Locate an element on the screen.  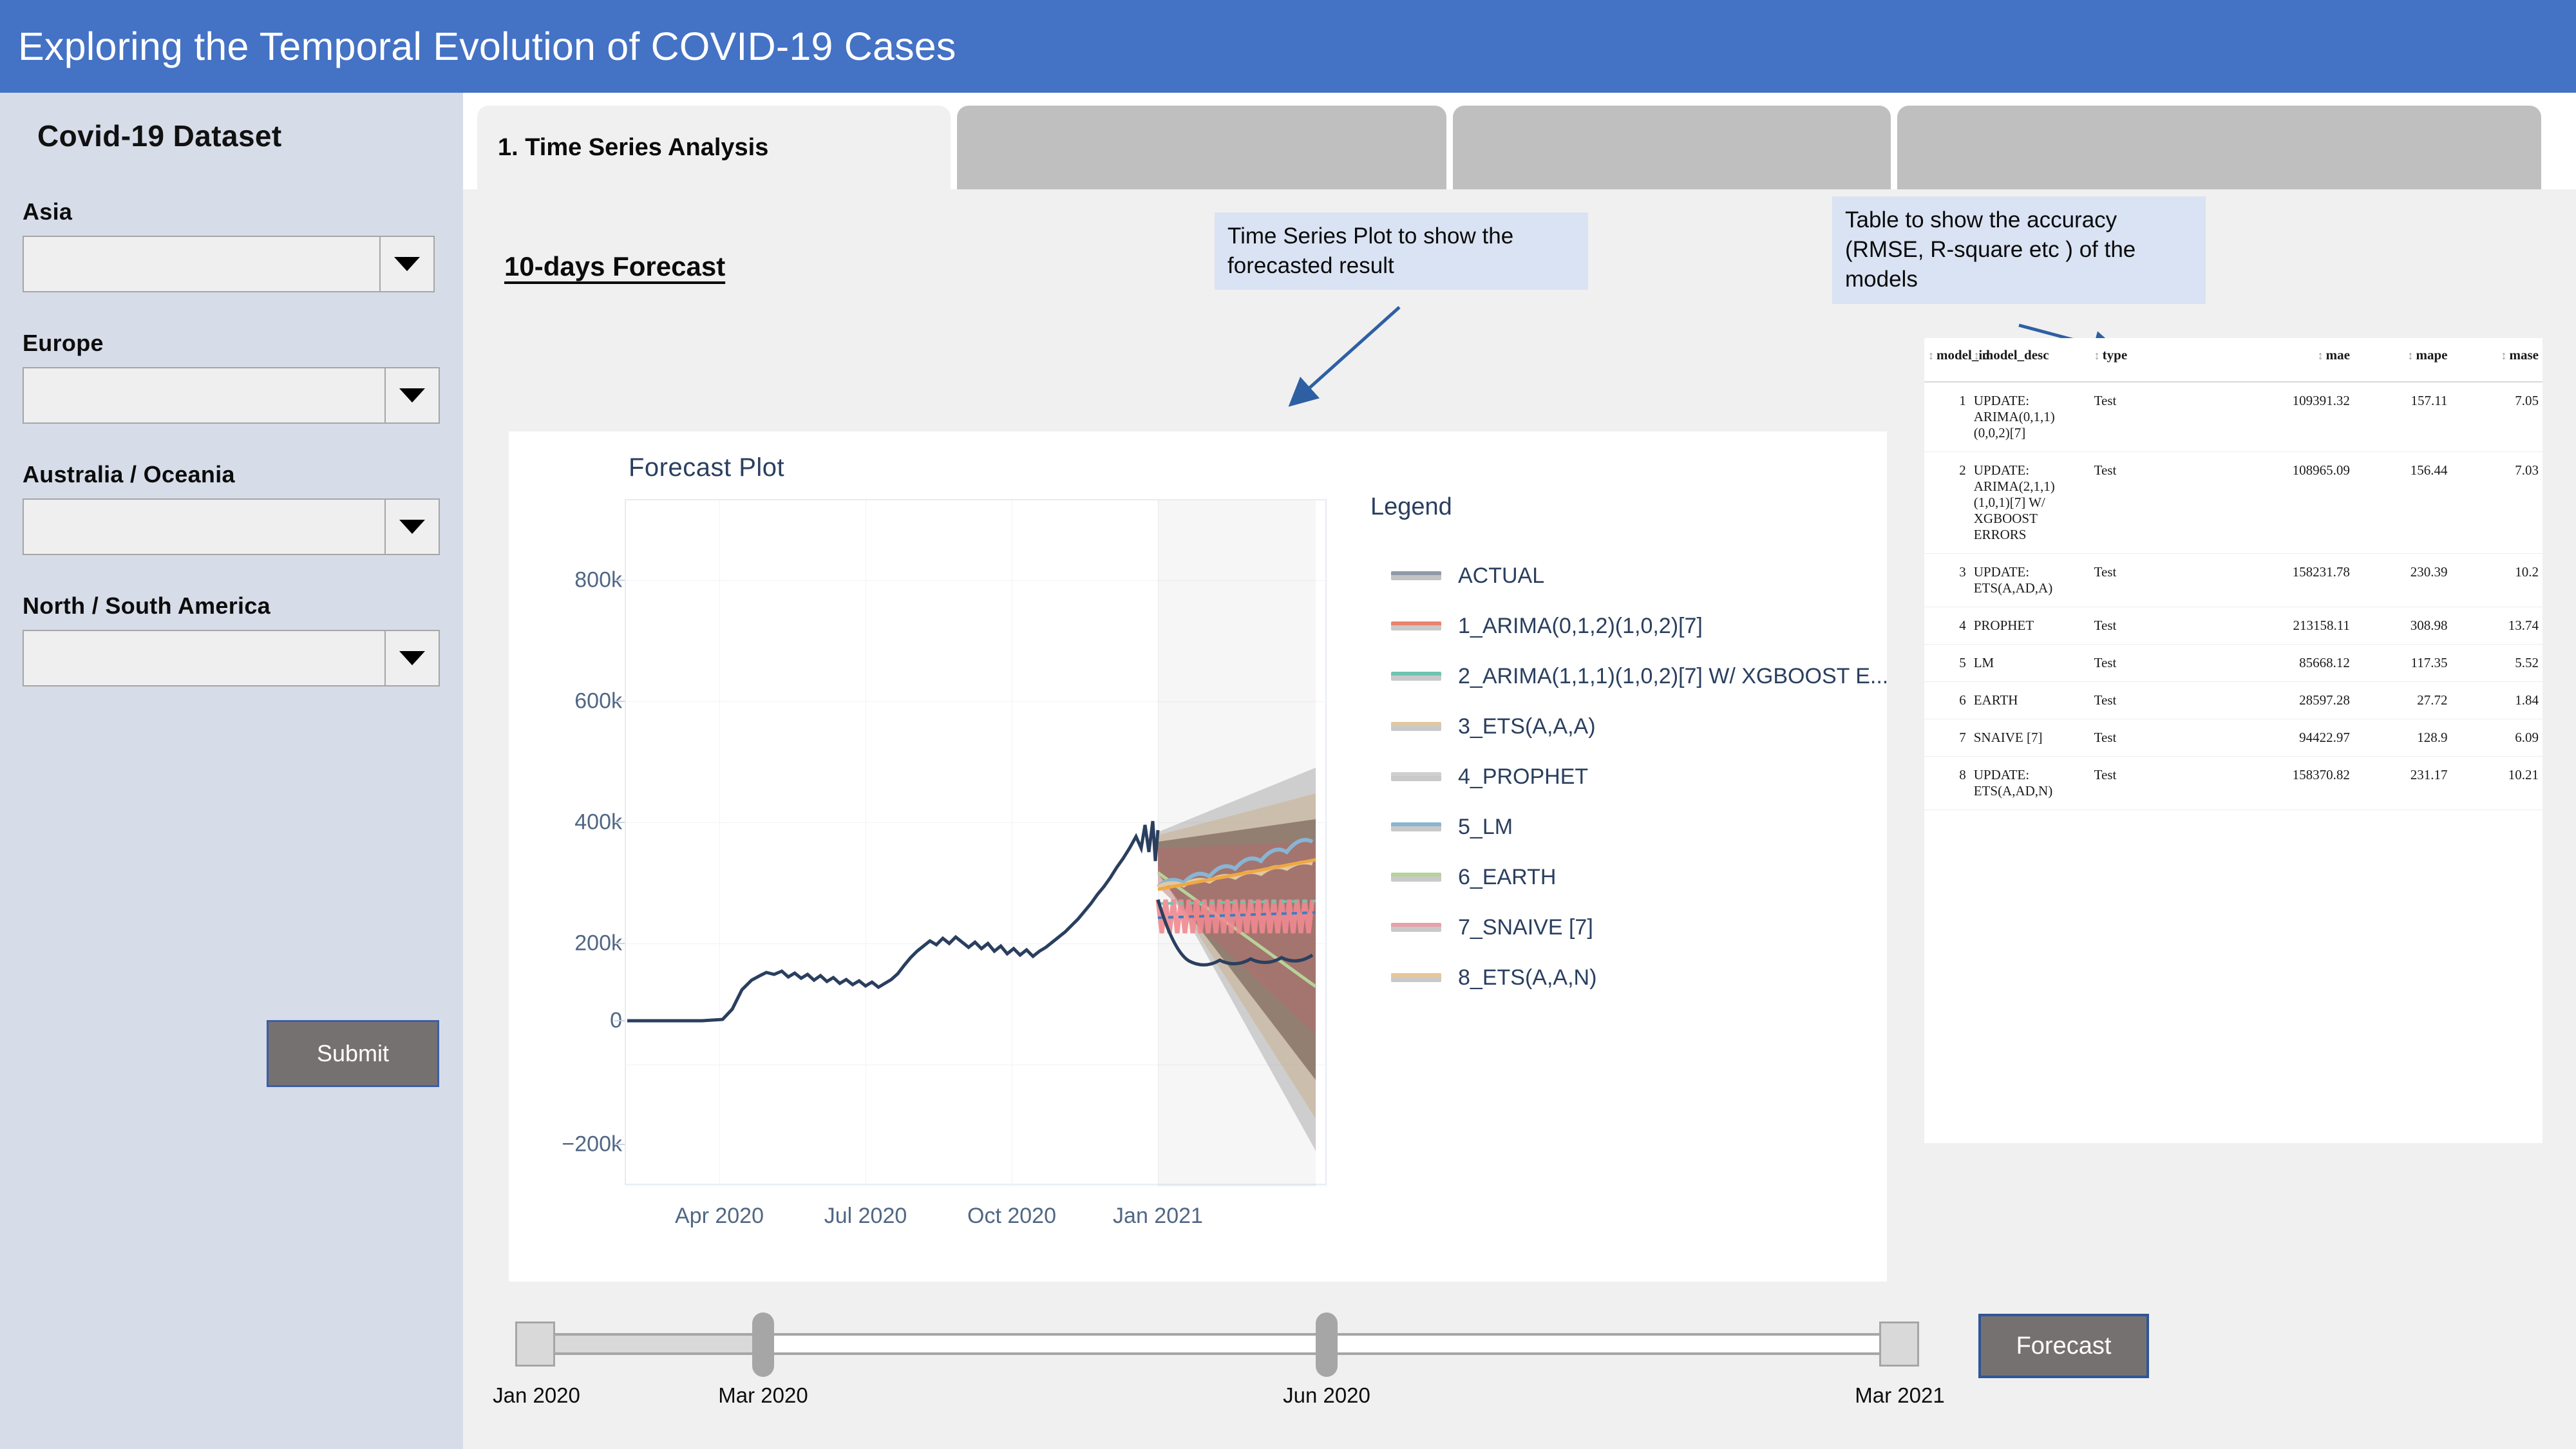
slider-handle-from is located at coordinates (763, 1345).